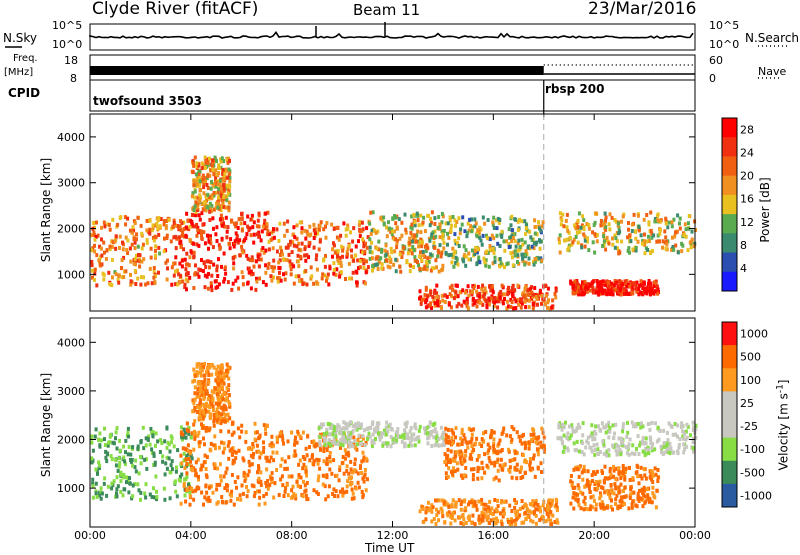  What do you see at coordinates (90, 535) in the screenshot?
I see `x-tick-label: 00:00` at bounding box center [90, 535].